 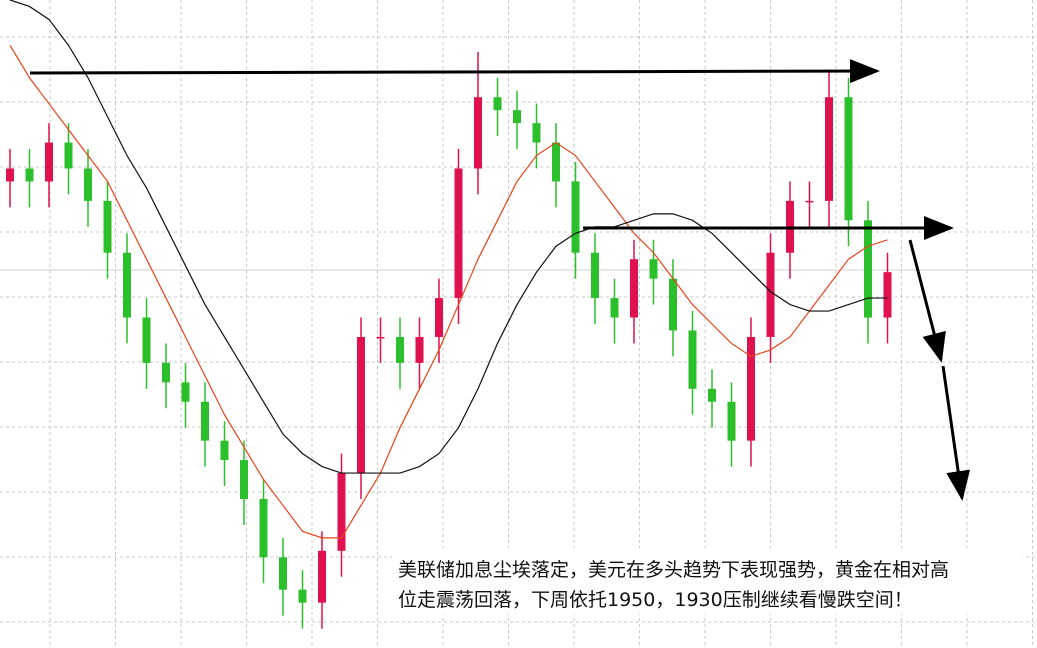 I want to click on resistance-arrow, so click(x=454, y=71).